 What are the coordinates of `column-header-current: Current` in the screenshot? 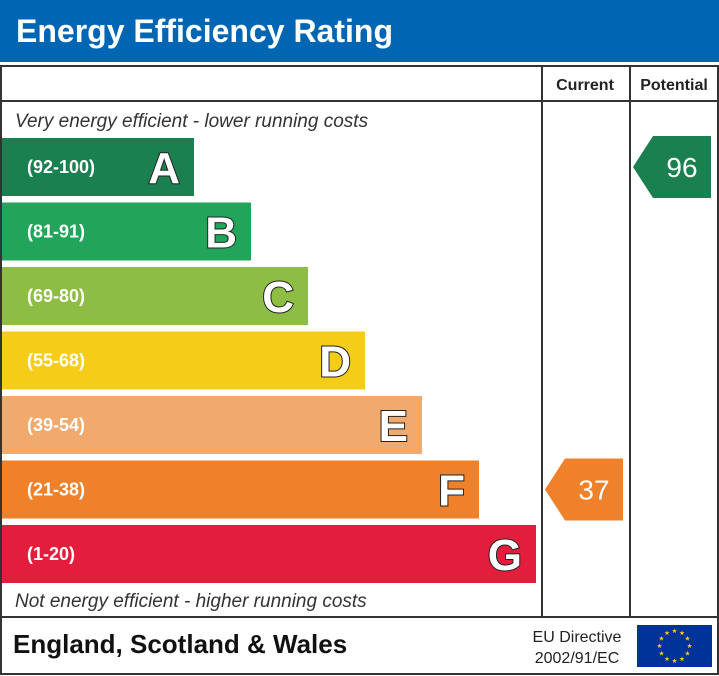 It's located at (585, 85).